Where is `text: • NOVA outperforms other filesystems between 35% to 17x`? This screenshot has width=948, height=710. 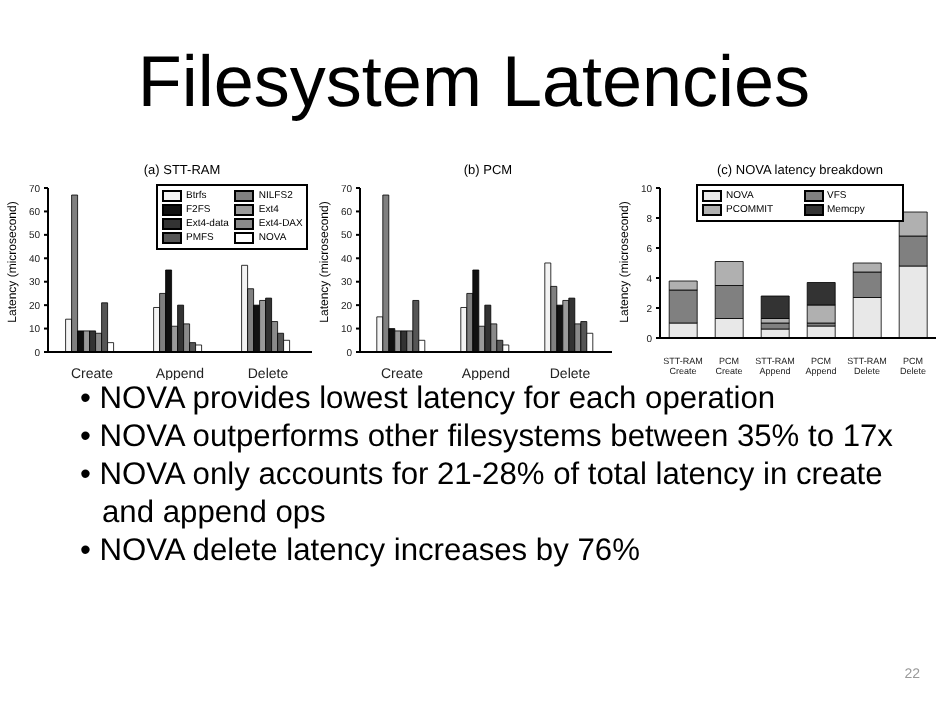
text: • NOVA outperforms other filesystems between 35% to 17x is located at coordinates (487, 437).